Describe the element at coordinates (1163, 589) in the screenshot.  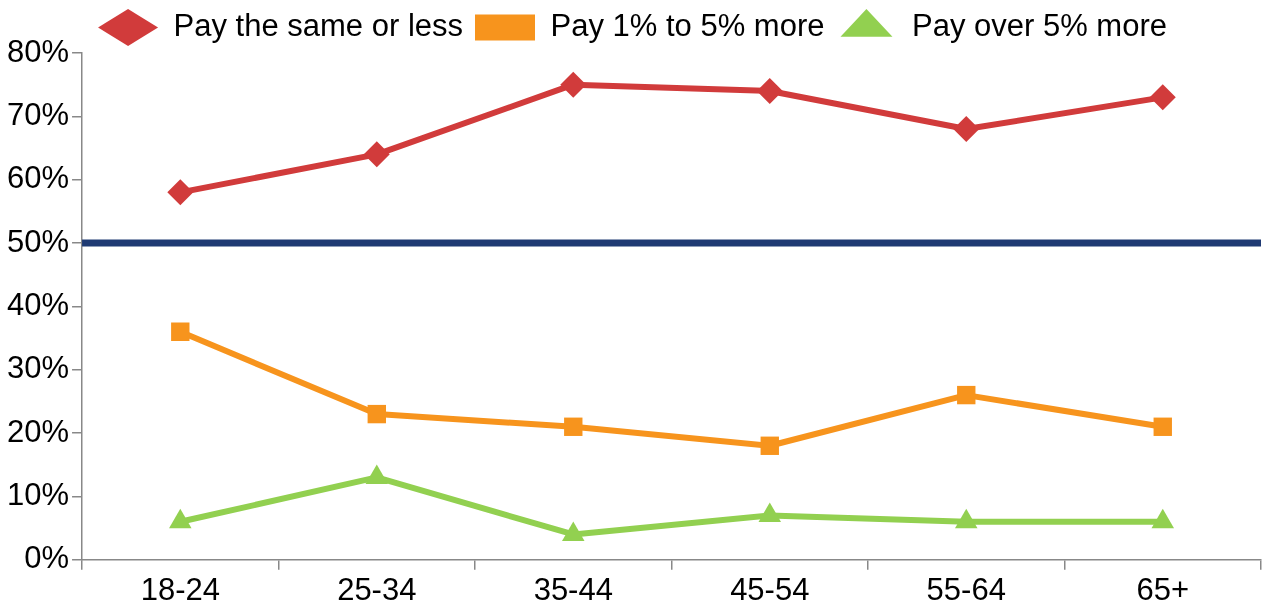
I see `x-tick-label: 65+` at that location.